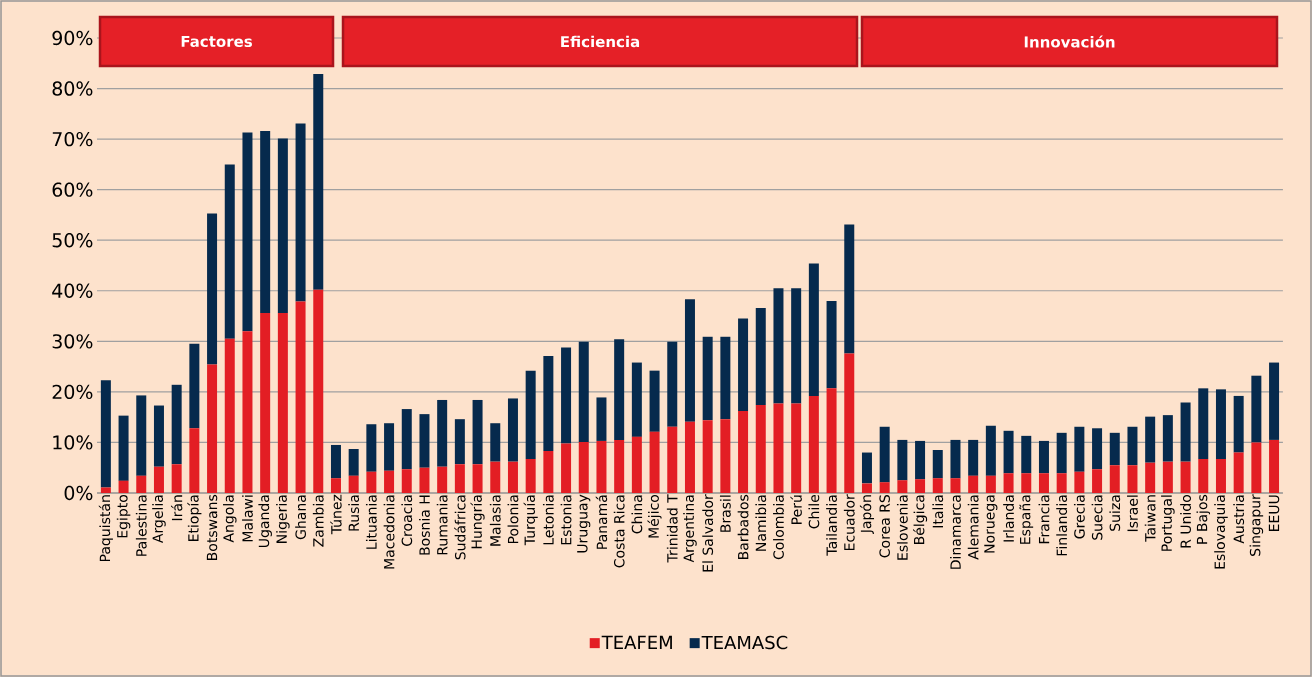  What do you see at coordinates (141, 525) in the screenshot?
I see `x-tick-label: Palestina` at bounding box center [141, 525].